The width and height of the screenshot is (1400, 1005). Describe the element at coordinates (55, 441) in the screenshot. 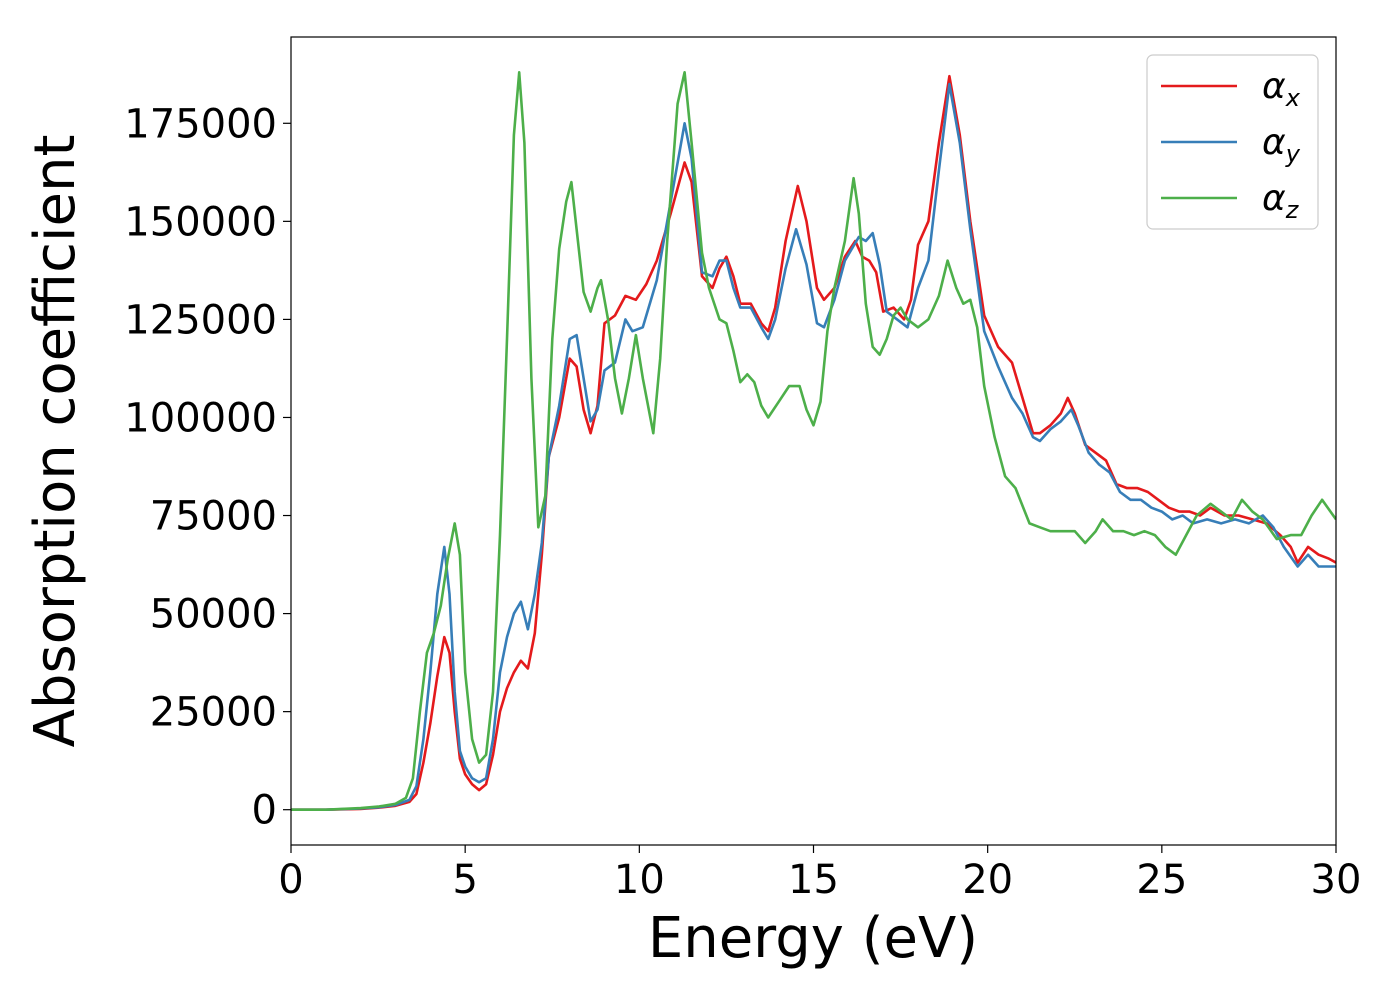

I see `y-axis-label: Absorption coefficient` at that location.